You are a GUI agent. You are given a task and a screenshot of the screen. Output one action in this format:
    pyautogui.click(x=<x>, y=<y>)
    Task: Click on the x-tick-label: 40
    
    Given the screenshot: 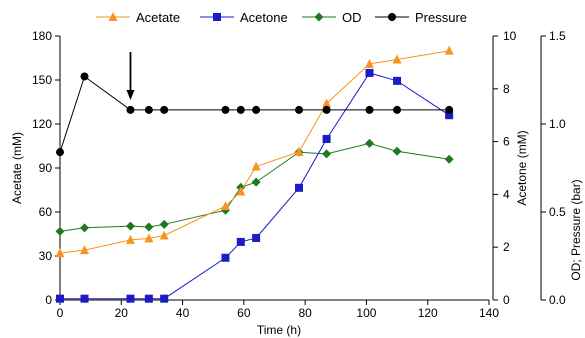 What is the action you would take?
    pyautogui.click(x=183, y=313)
    